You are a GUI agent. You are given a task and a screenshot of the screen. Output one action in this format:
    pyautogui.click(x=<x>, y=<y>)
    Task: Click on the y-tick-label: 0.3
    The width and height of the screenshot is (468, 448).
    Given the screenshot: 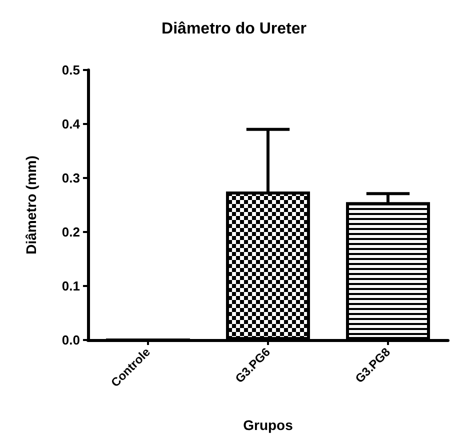 What is the action you would take?
    pyautogui.click(x=71, y=178)
    